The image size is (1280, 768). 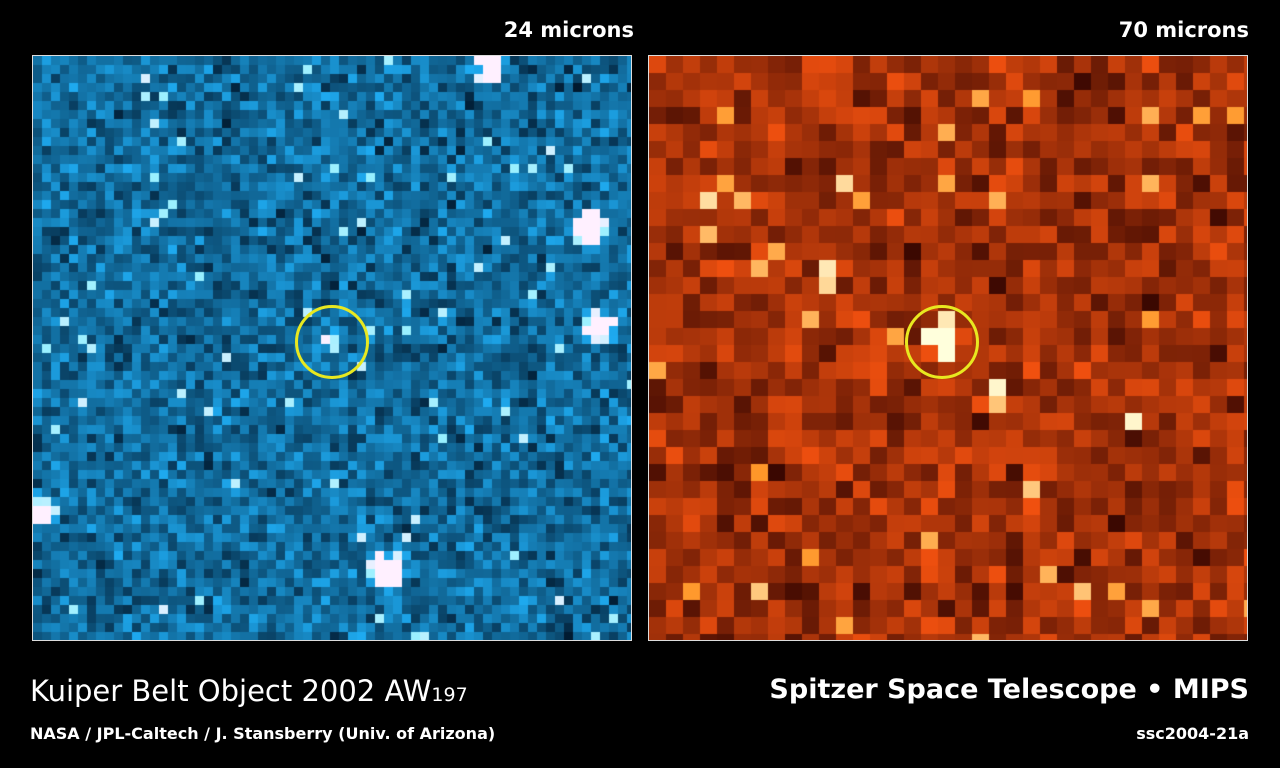 What do you see at coordinates (1183, 30) in the screenshot?
I see `right-wavelength-label: 70 microns` at bounding box center [1183, 30].